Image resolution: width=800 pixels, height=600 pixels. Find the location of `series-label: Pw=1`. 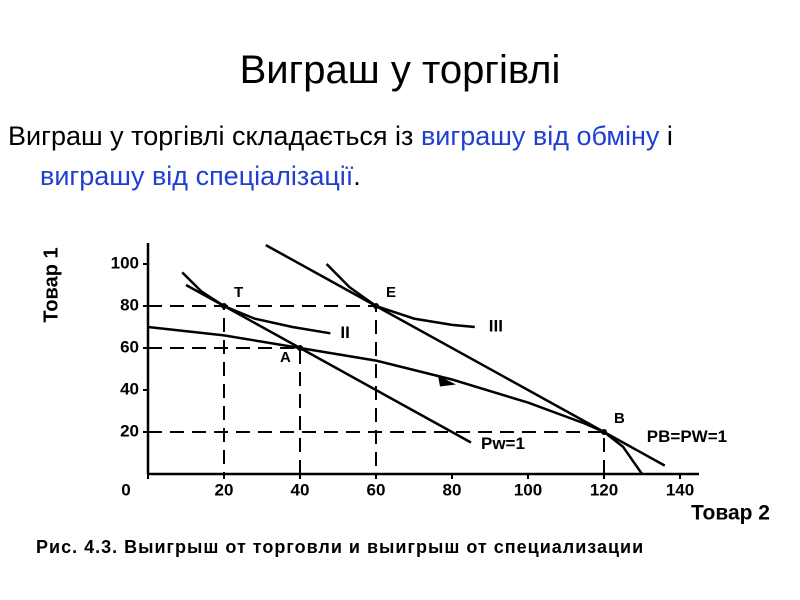

series-label: Pw=1 is located at coordinates (503, 443).